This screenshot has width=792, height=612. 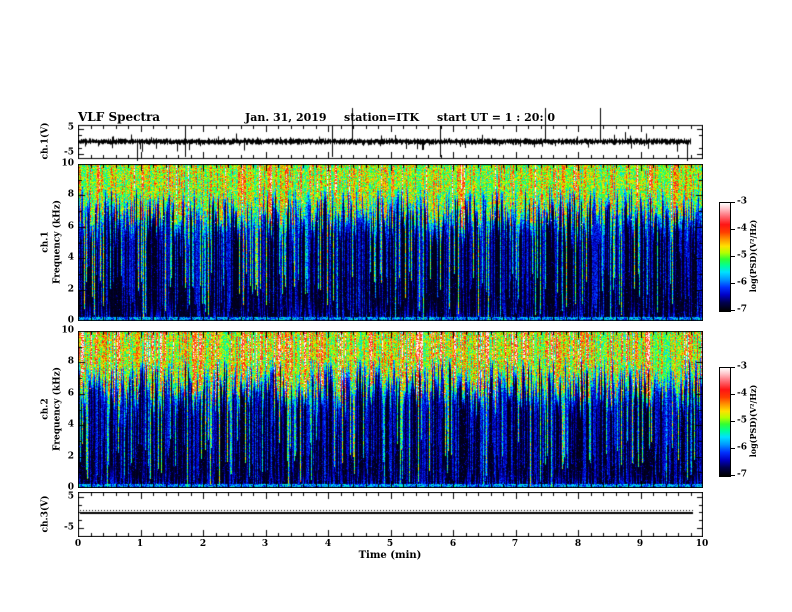 What do you see at coordinates (753, 421) in the screenshot?
I see `colorbar2-axis-label: log(PSD)(V²/Hz)` at bounding box center [753, 421].